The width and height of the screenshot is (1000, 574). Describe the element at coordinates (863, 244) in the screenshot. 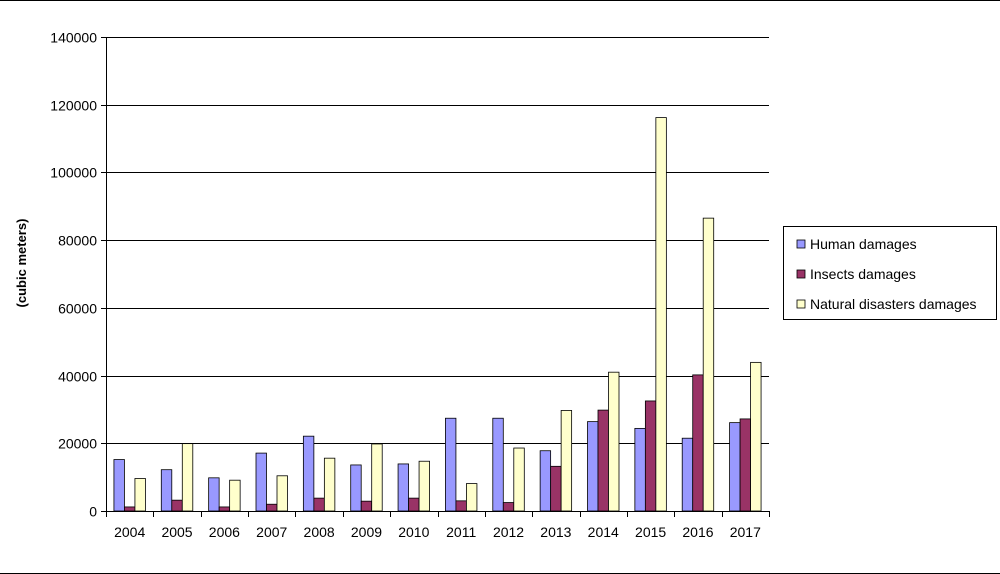

I see `legend-label-0: Human damages` at that location.